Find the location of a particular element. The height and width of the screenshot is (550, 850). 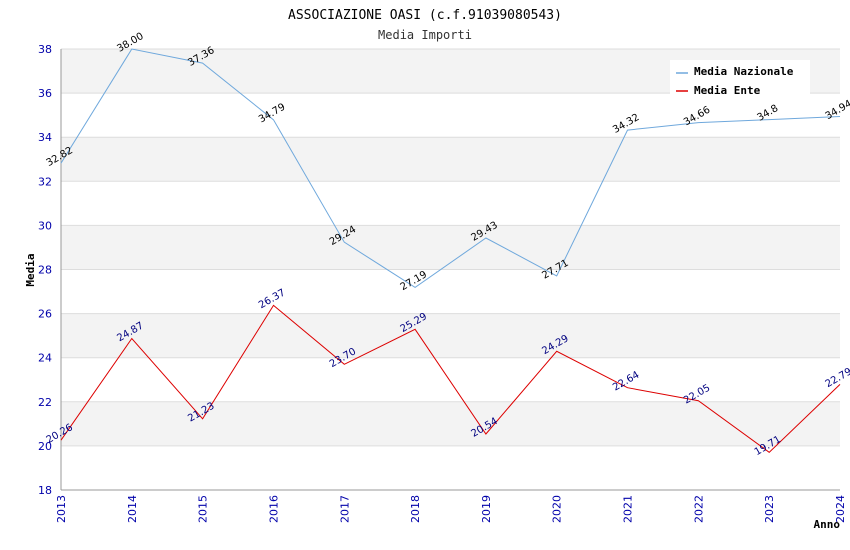

y-tick-label: 32 is located at coordinates (45, 181).